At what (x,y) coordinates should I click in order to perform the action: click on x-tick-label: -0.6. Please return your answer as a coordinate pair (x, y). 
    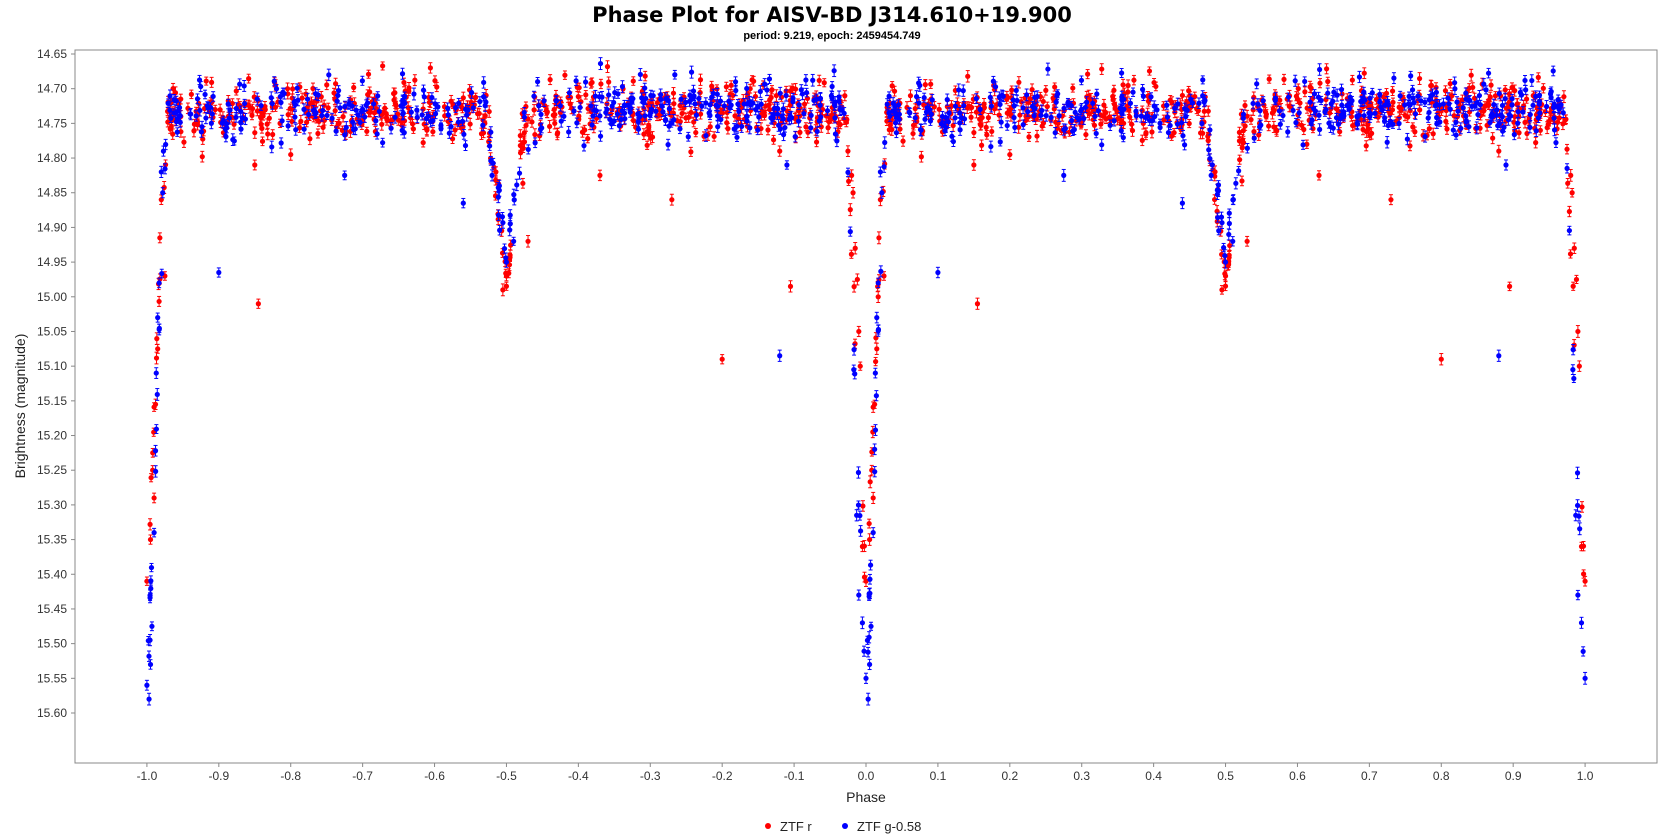
    Looking at the image, I should click on (434, 776).